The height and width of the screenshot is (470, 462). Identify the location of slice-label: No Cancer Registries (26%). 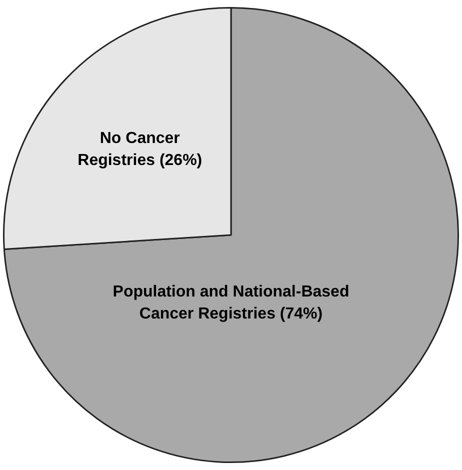
(140, 149).